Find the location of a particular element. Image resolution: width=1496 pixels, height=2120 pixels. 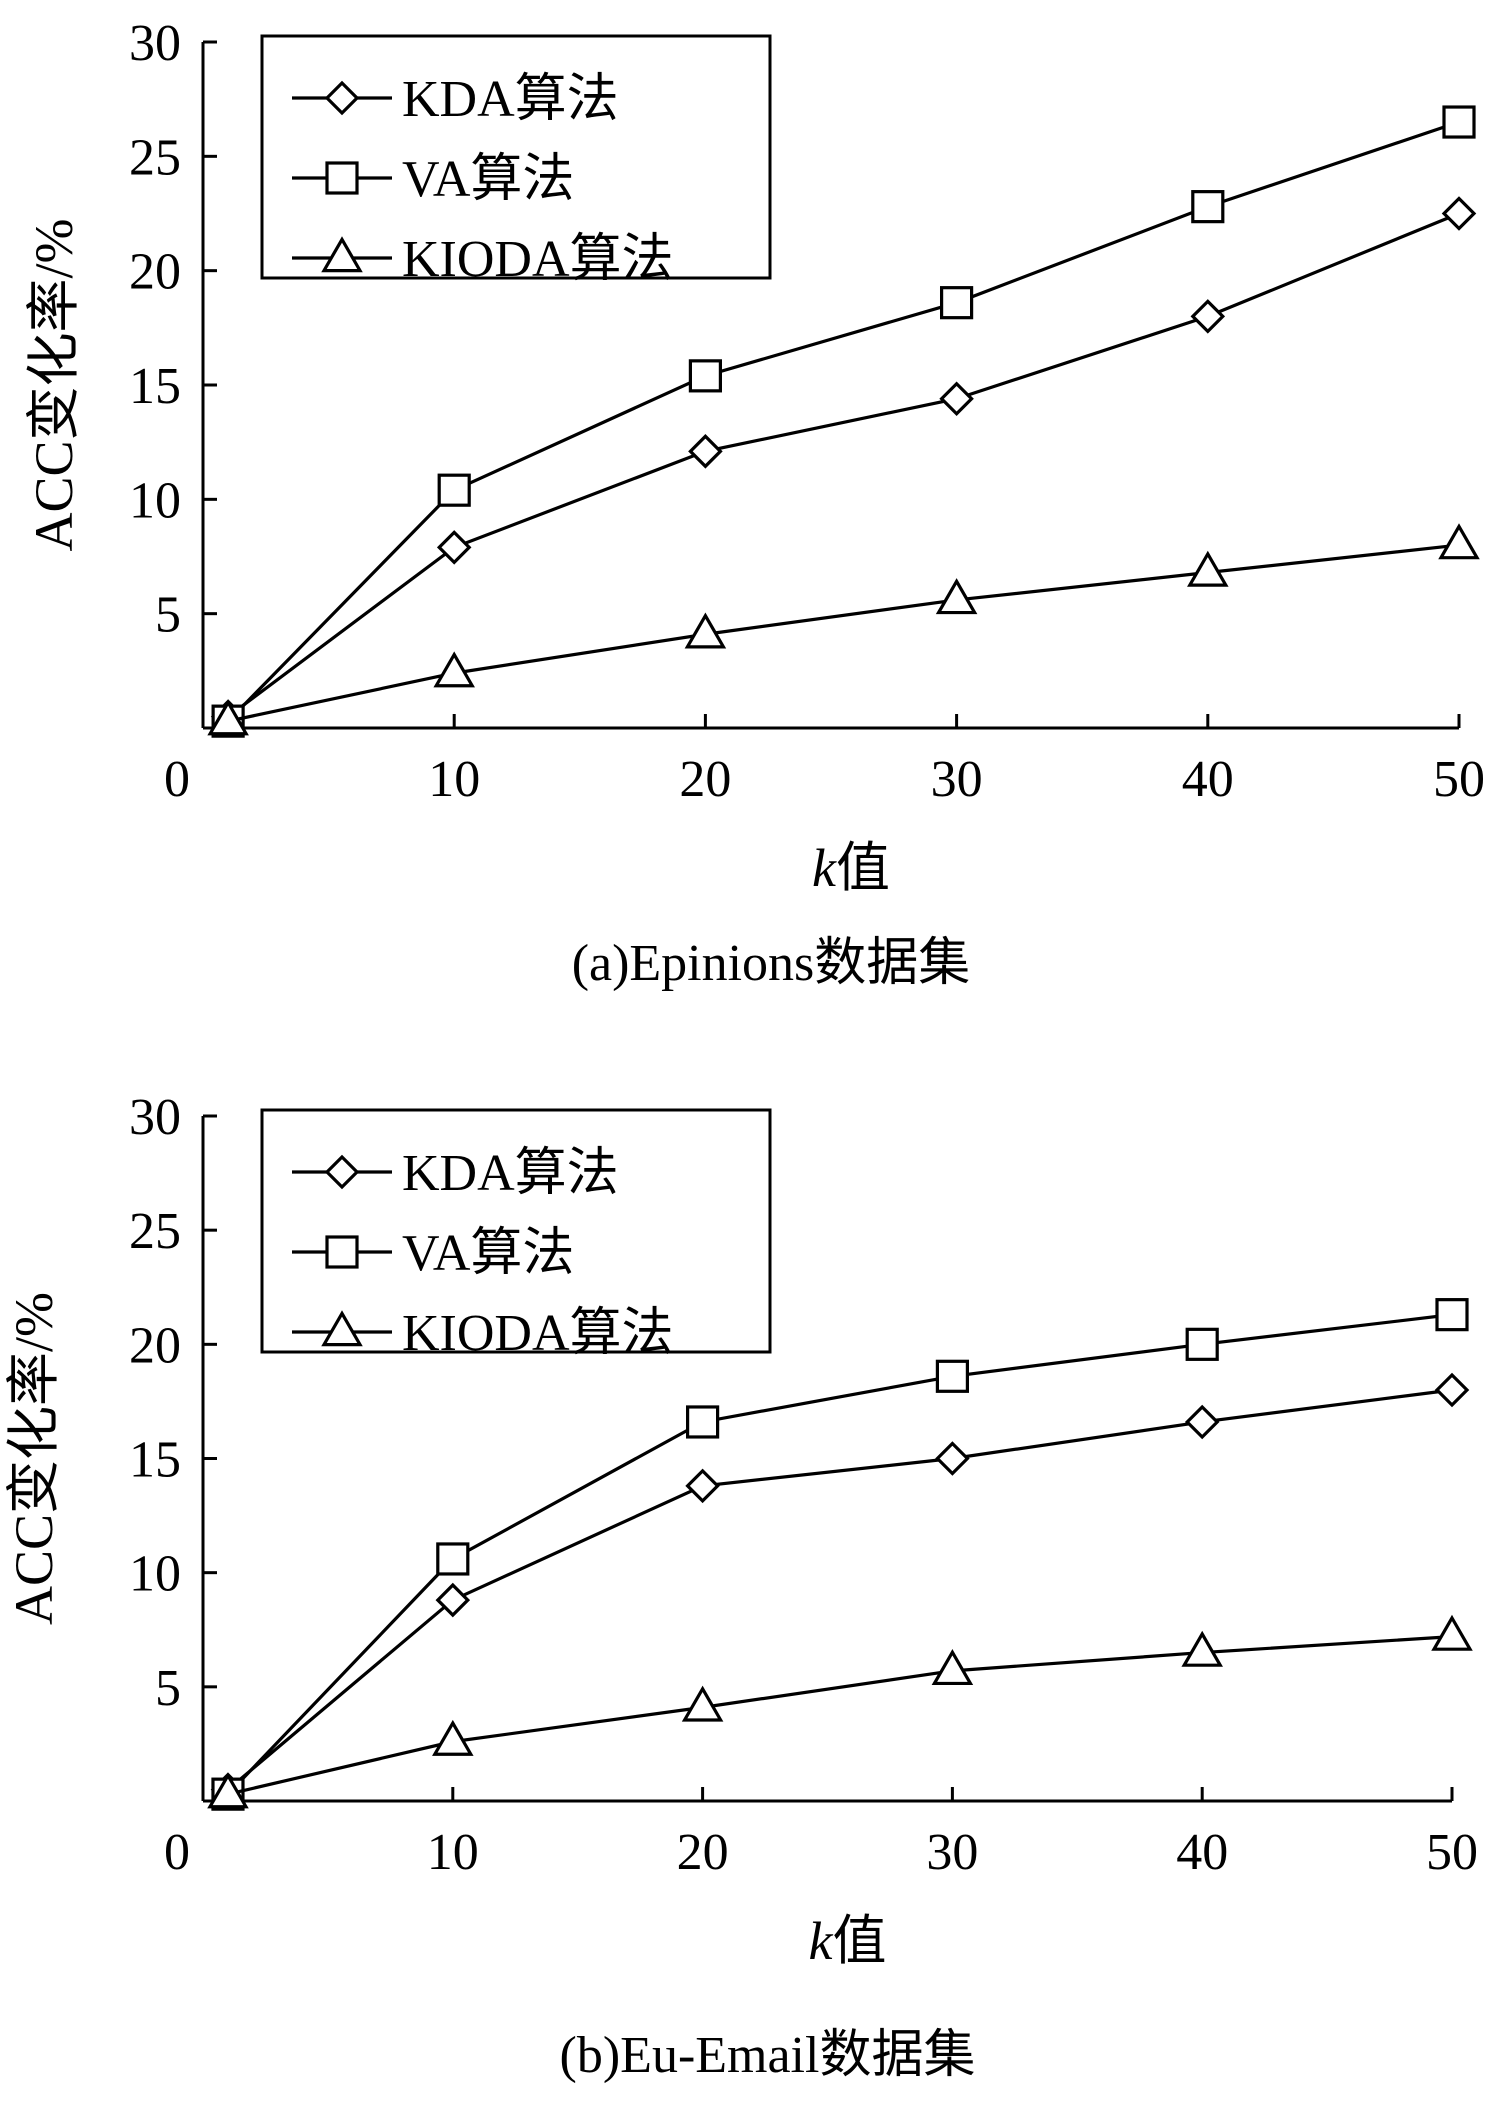

chart-caption: (a)Epinions数据集 is located at coordinates (771, 963).